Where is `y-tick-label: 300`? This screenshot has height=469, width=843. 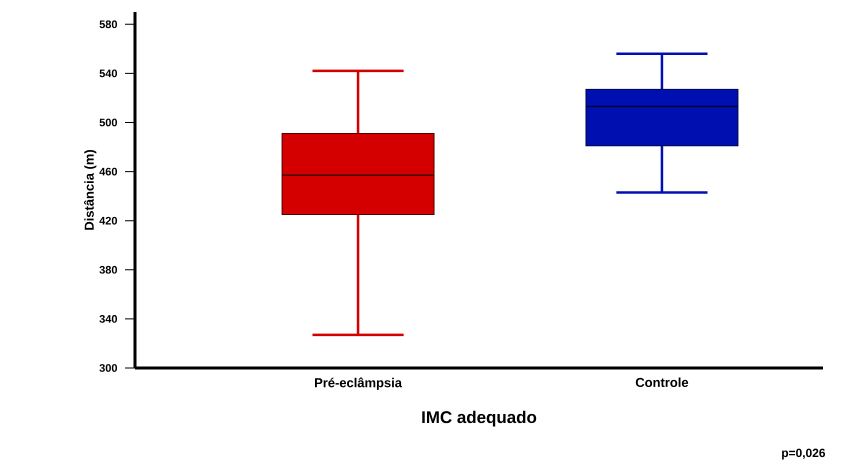
y-tick-label: 300 is located at coordinates (108, 368).